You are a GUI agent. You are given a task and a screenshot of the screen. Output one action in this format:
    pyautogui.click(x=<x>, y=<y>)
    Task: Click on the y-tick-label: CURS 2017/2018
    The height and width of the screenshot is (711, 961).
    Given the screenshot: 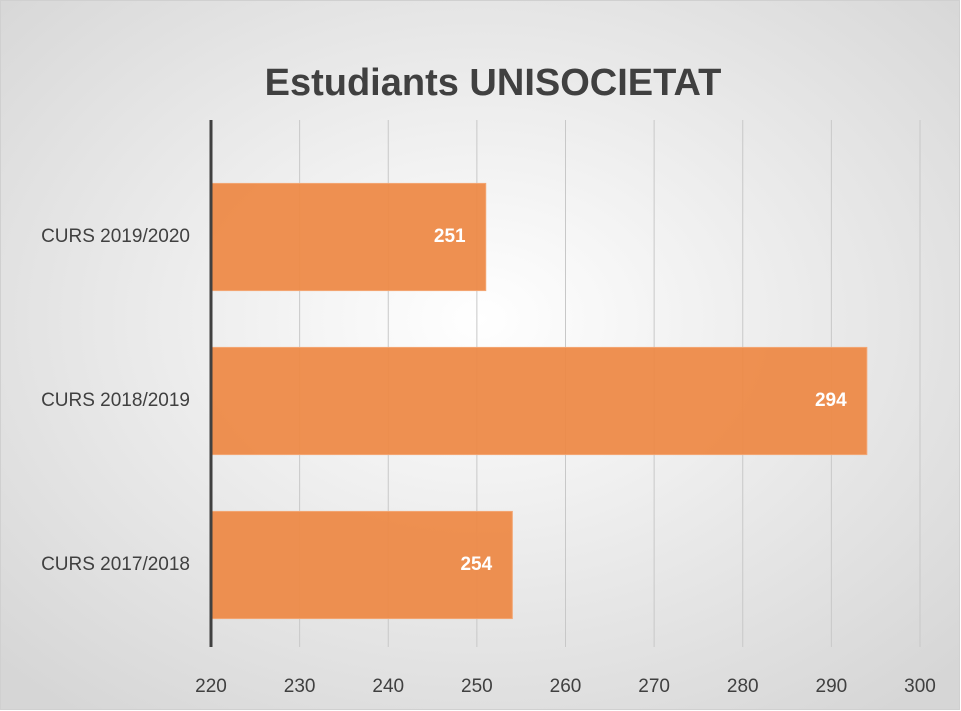 What is the action you would take?
    pyautogui.click(x=115, y=564)
    